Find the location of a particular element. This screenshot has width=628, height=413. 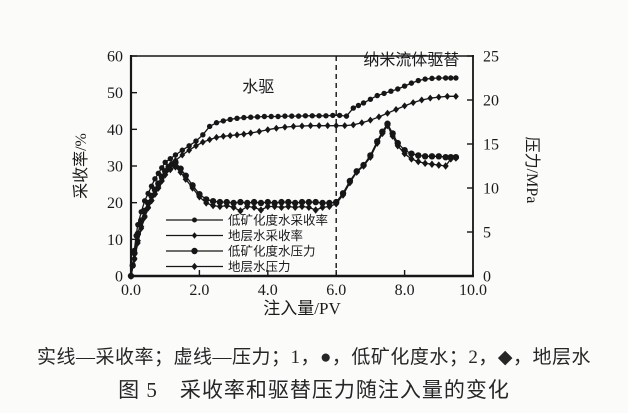

stage-label: 纳米流体驱替 is located at coordinates (411, 60).